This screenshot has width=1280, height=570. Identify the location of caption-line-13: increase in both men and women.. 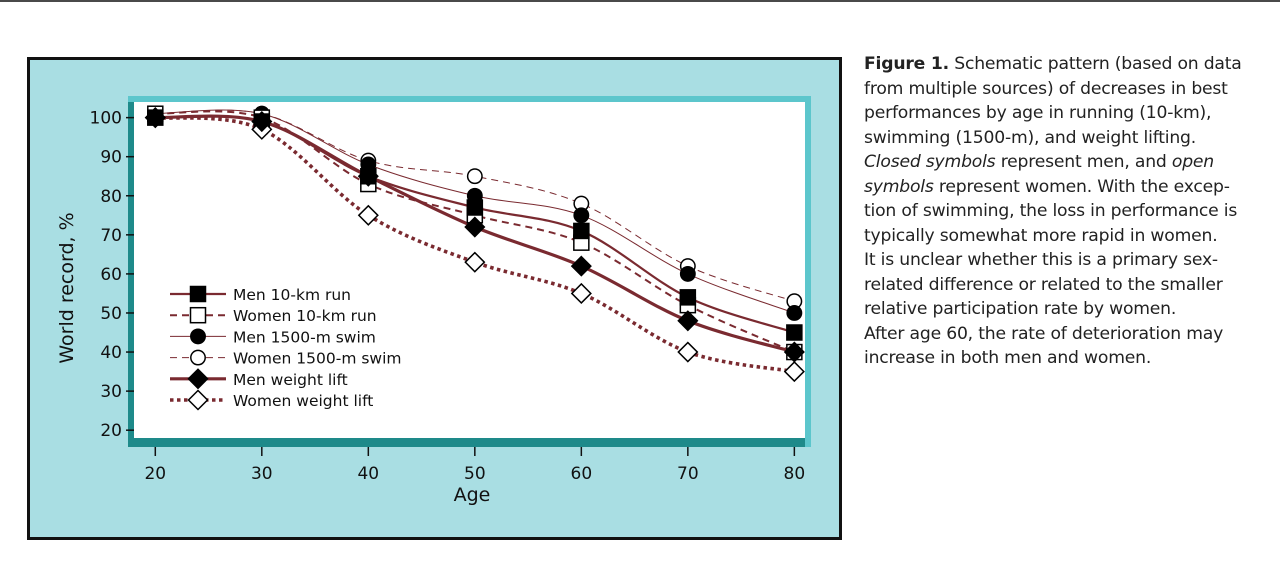
(1008, 358).